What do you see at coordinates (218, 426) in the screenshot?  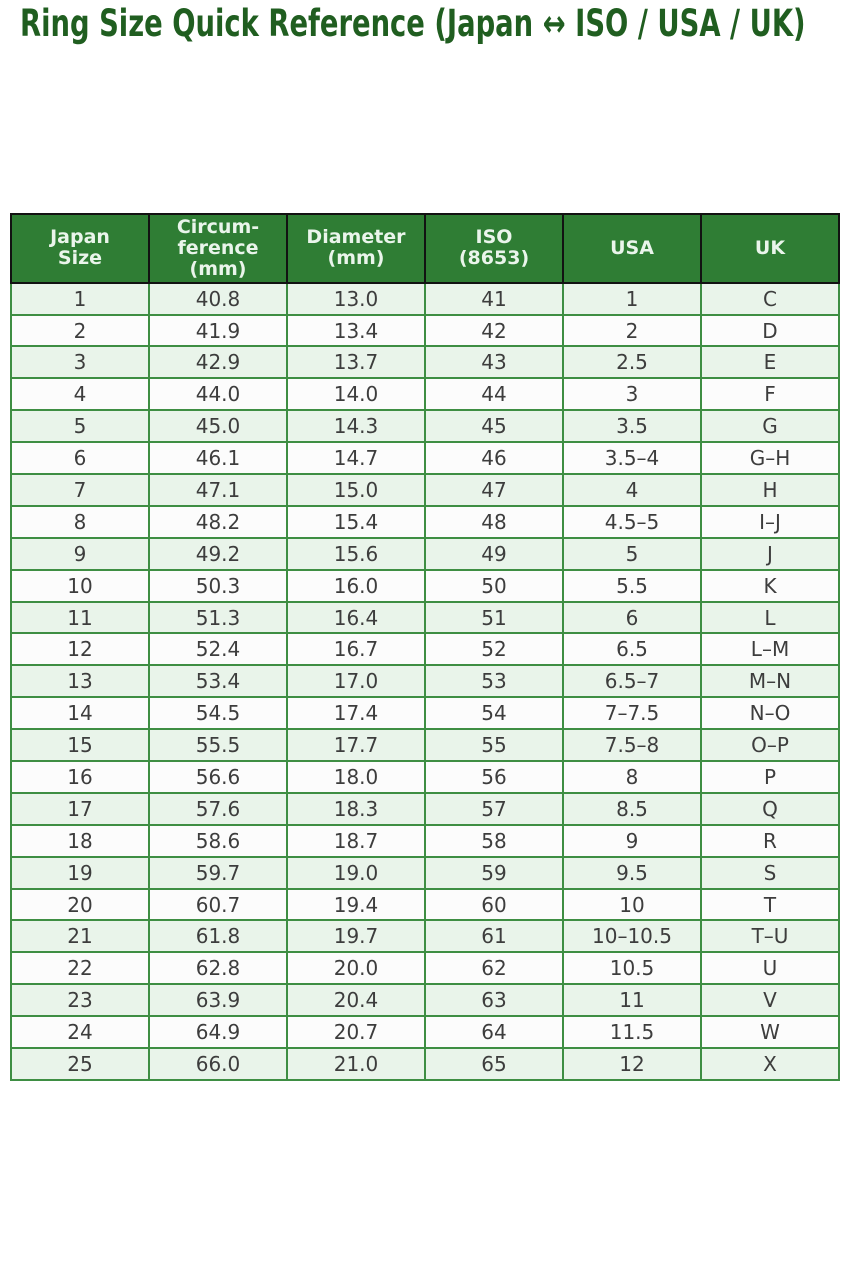 I see `table-cell: 45.0` at bounding box center [218, 426].